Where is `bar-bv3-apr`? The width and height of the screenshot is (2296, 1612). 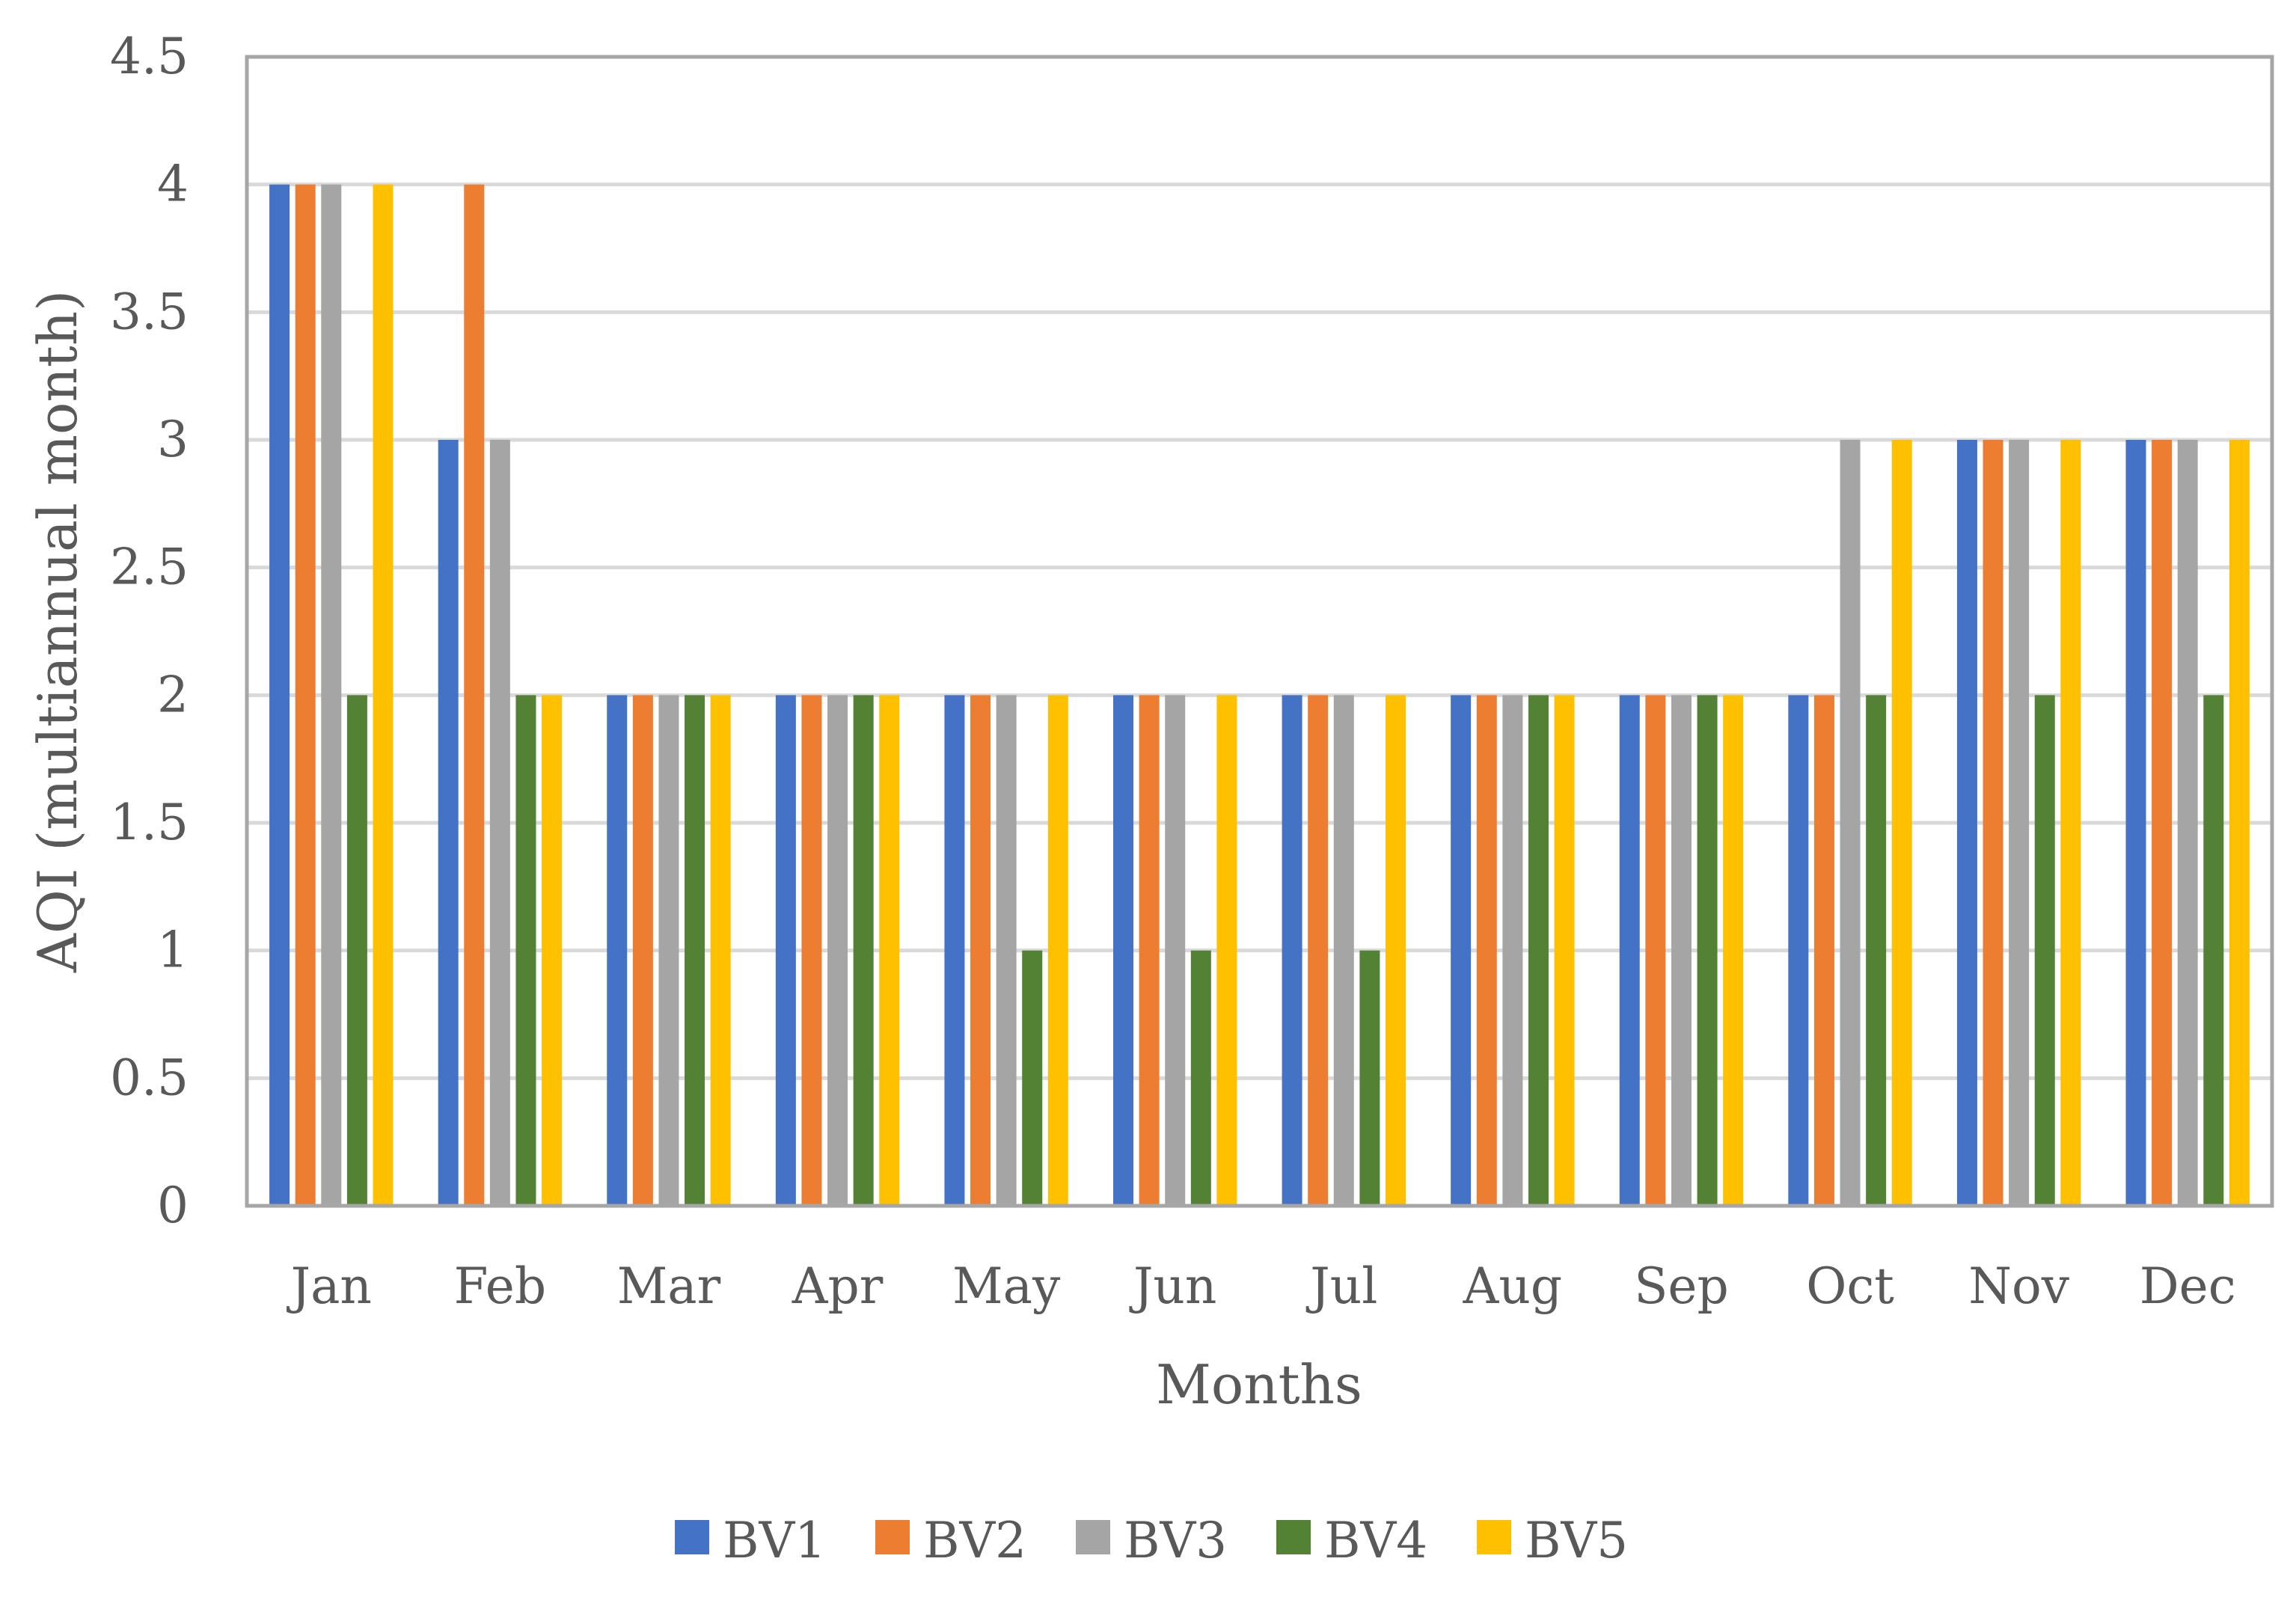 bar-bv3-apr is located at coordinates (837, 950).